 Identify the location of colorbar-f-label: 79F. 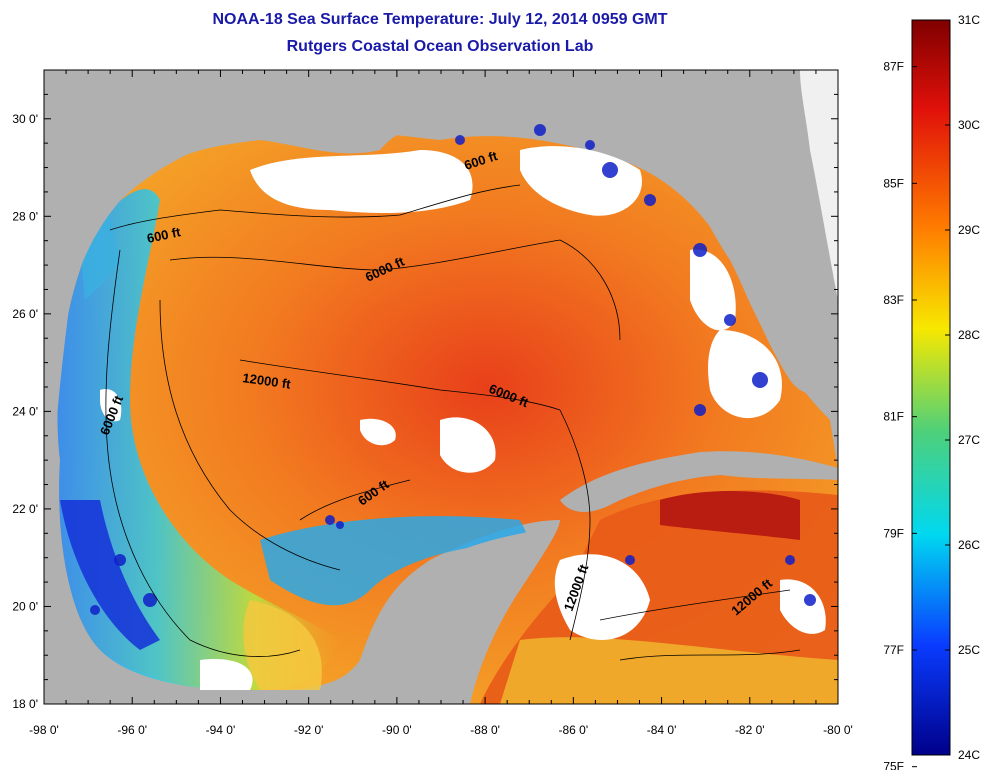
(893, 533).